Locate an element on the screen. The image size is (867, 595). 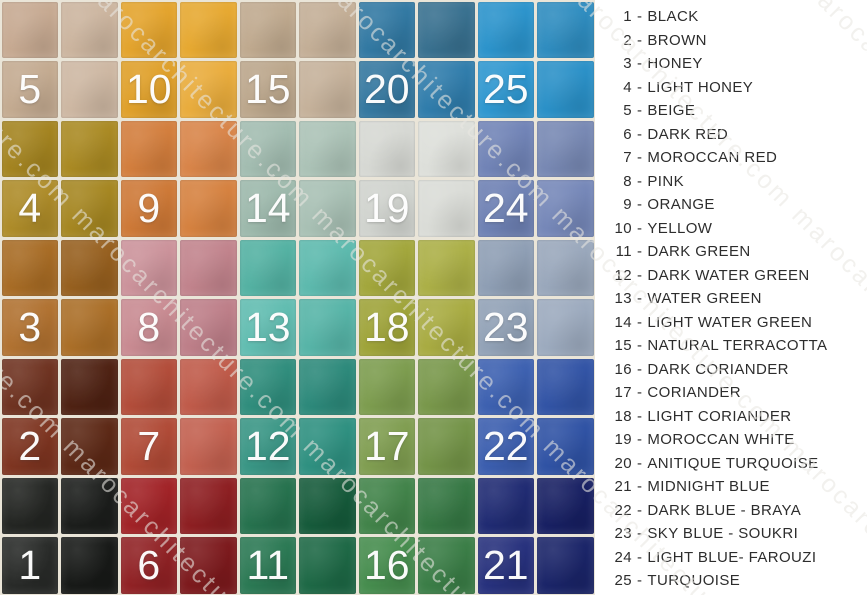
legend-item-name: LIGHT WATER GREEN is located at coordinates (730, 322).